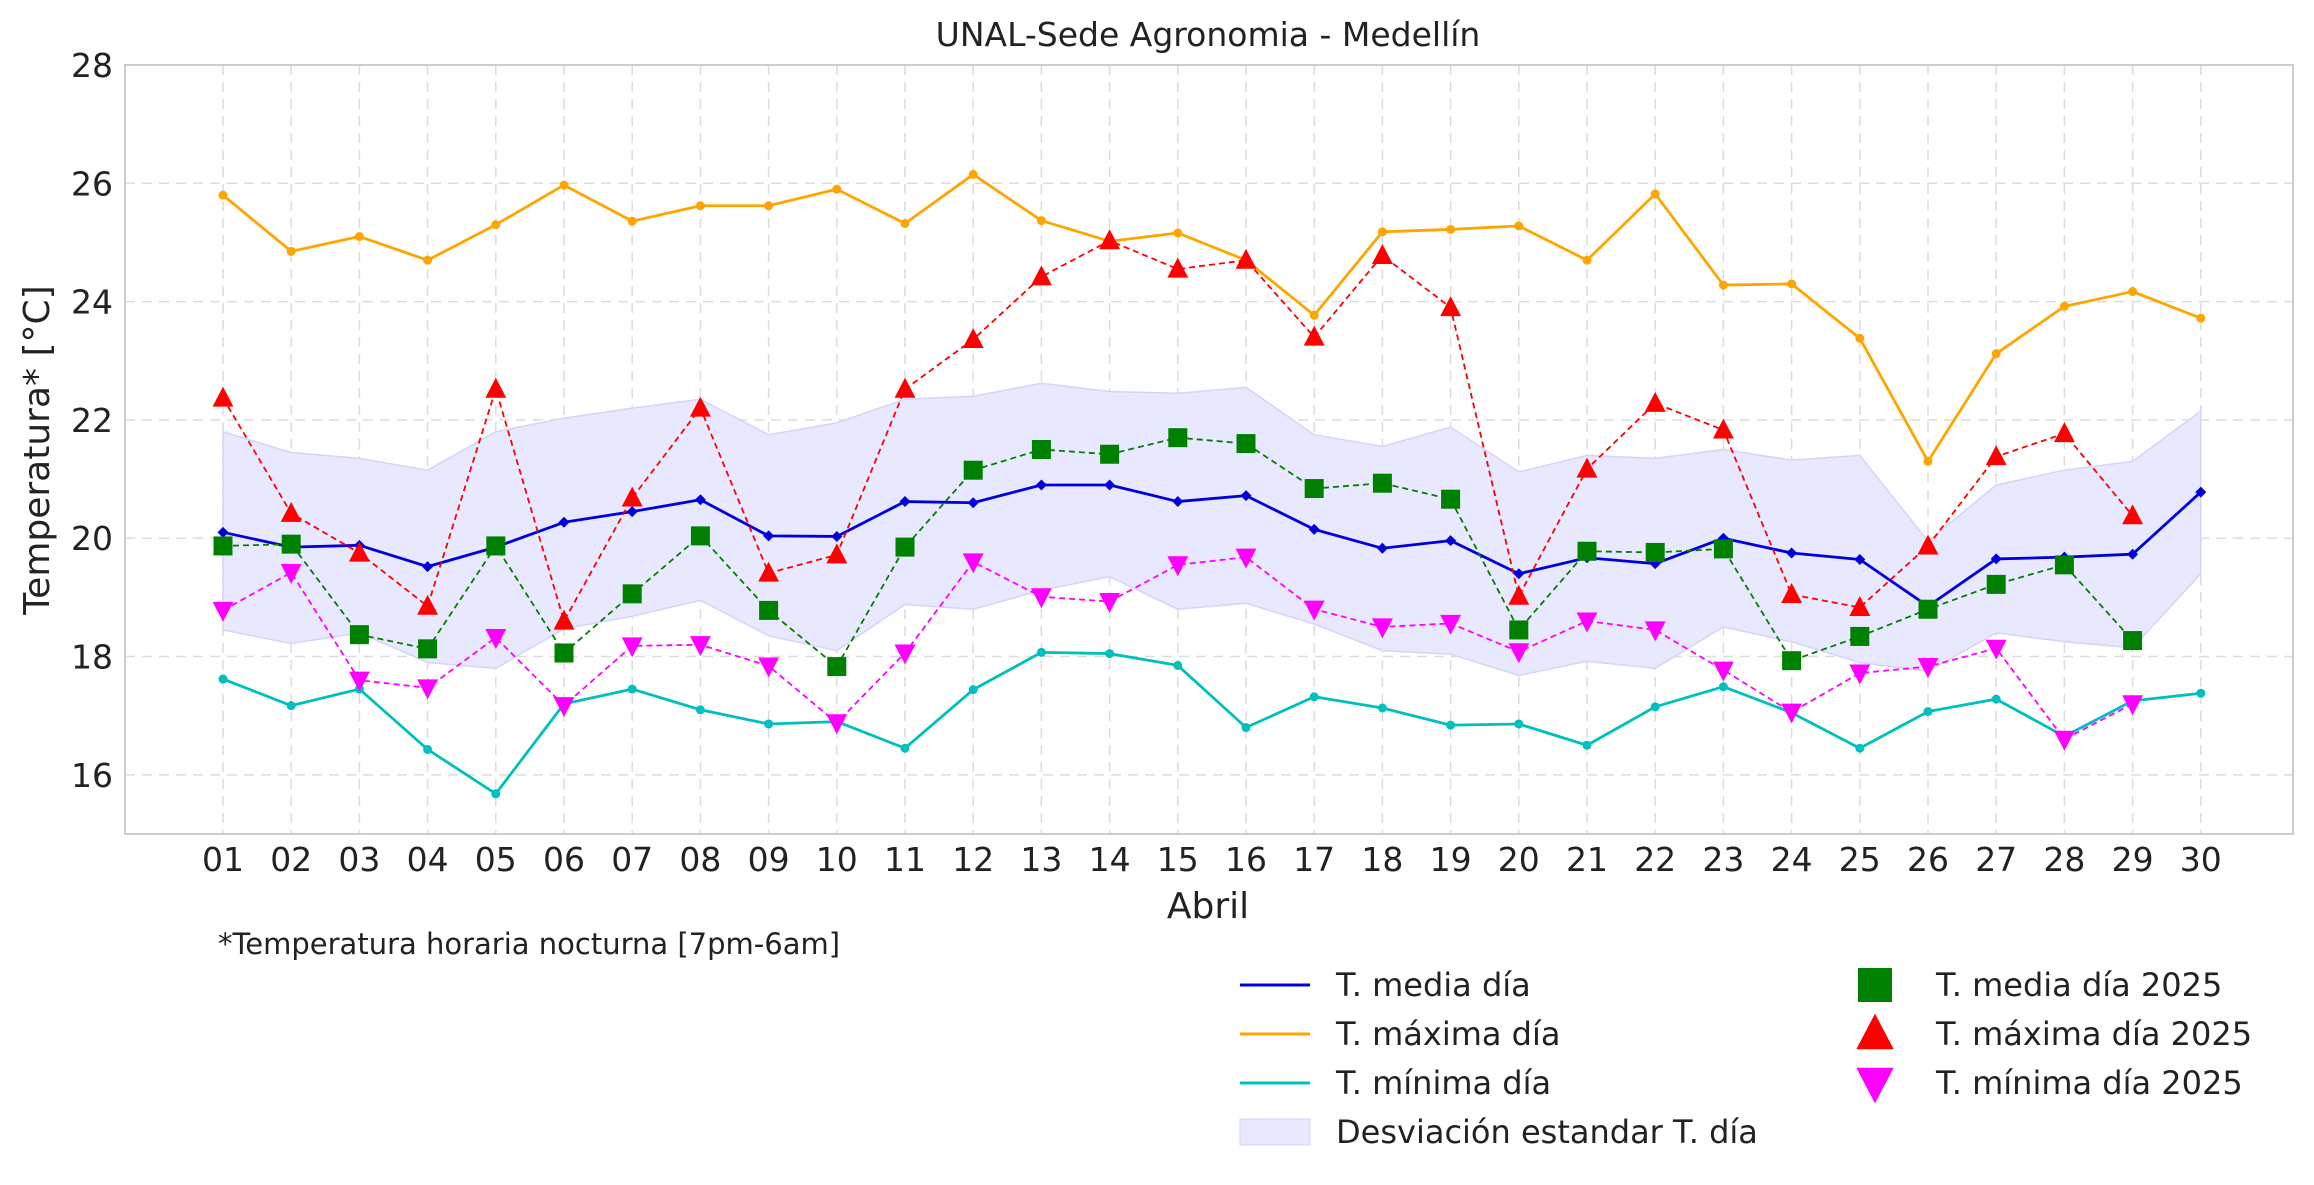 This screenshot has width=2314, height=1185. Describe the element at coordinates (359, 859) in the screenshot. I see `x-tick-label: 03` at that location.